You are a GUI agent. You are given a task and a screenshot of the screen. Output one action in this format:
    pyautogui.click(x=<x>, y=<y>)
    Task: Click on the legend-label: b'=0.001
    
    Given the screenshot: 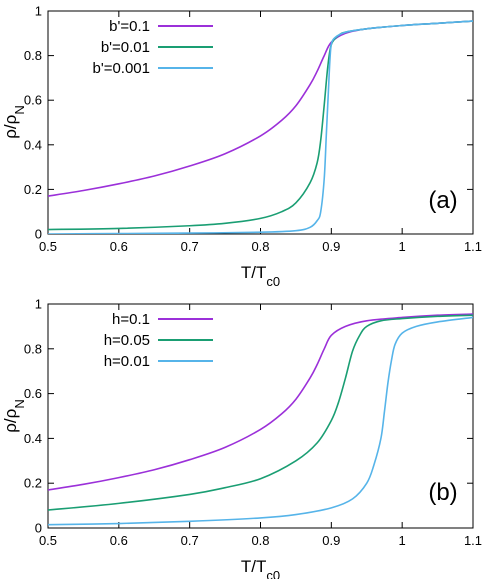 What is the action you would take?
    pyautogui.click(x=121, y=68)
    